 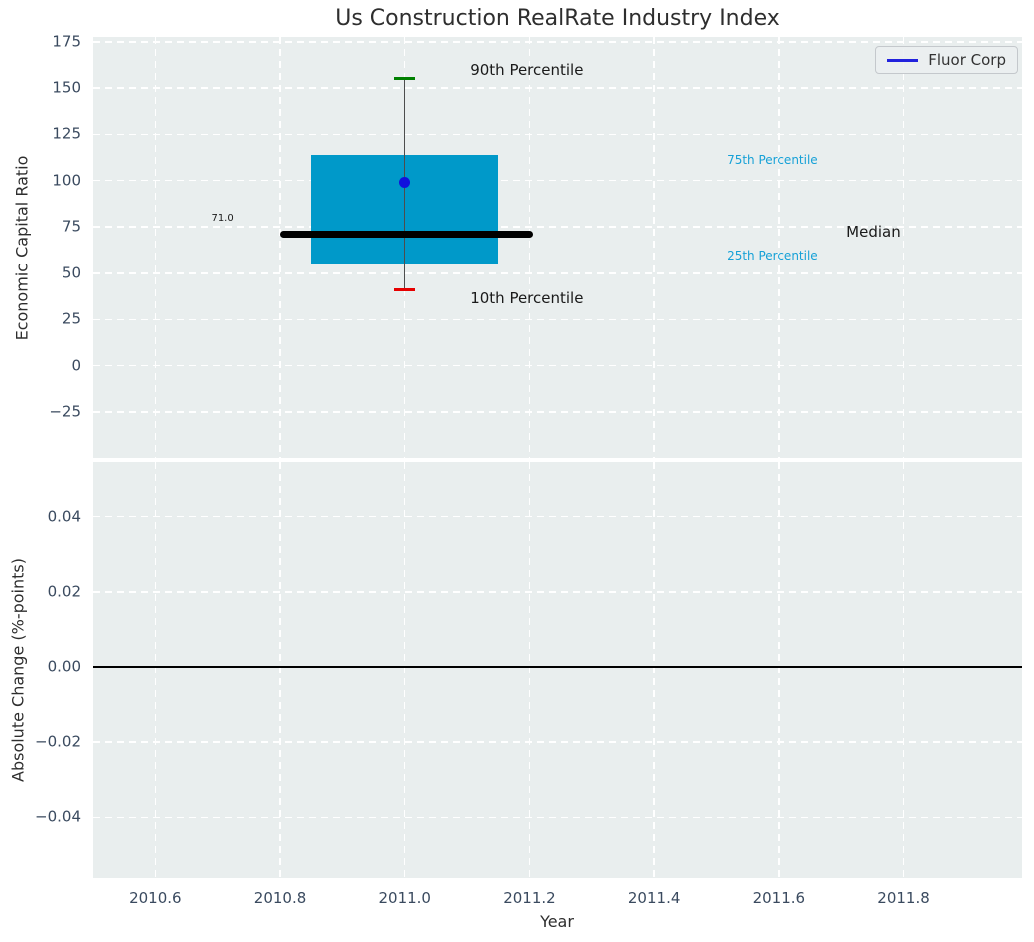 I want to click on annotation-median: Median, so click(x=873, y=232).